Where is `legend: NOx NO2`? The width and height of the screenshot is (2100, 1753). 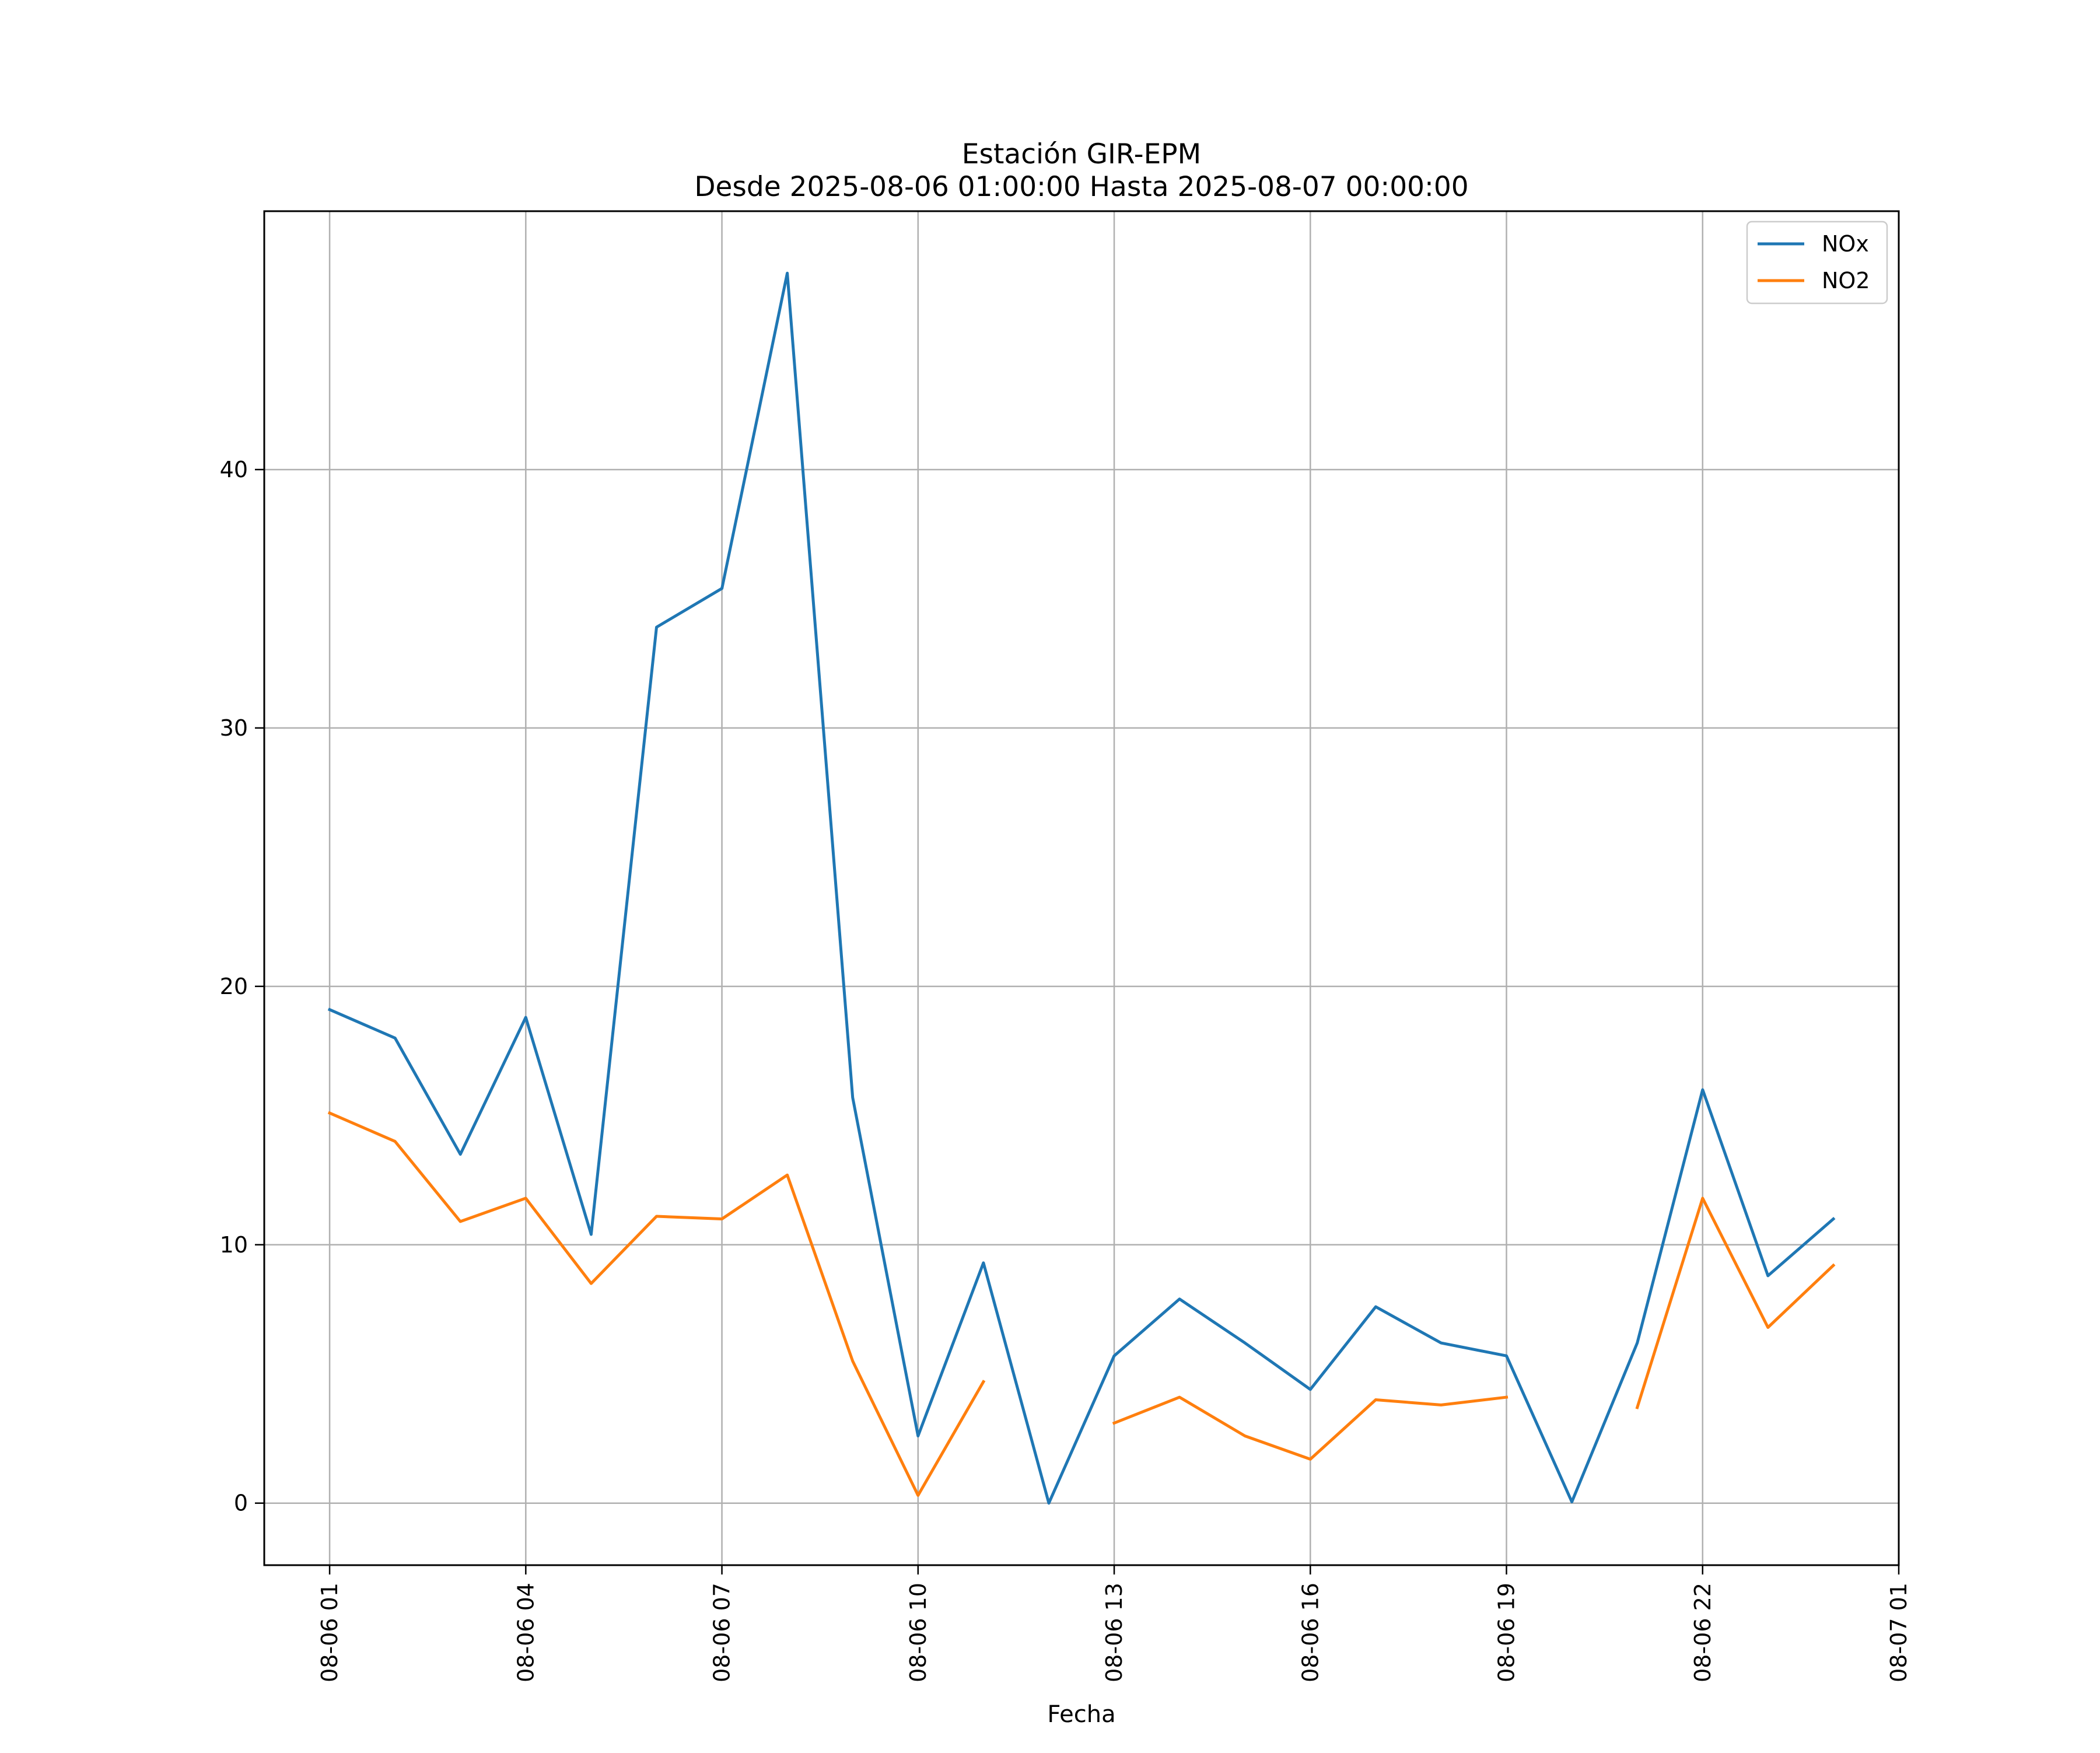 legend: NOx NO2 is located at coordinates (1817, 263).